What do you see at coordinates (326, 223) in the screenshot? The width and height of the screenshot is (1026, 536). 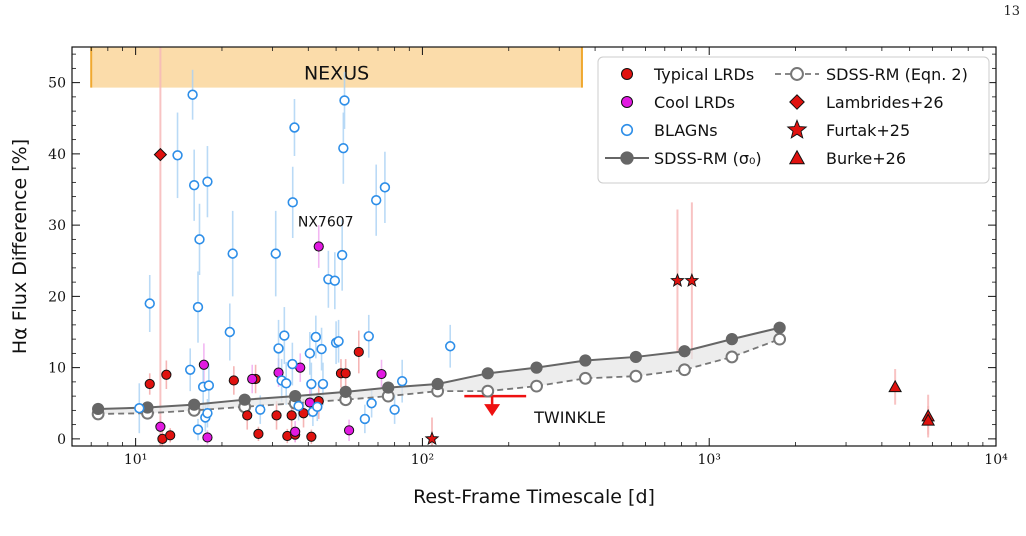 I see `annotation-nx7607: NX7607` at bounding box center [326, 223].